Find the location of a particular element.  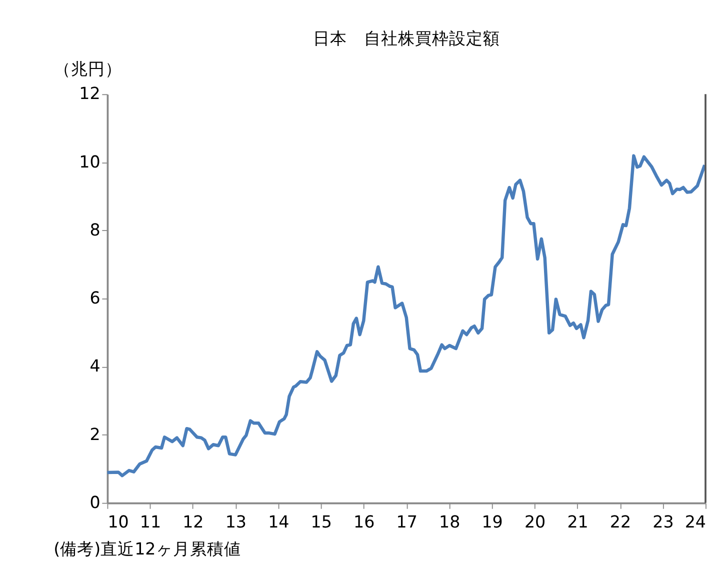

x-tick-label: 14 is located at coordinates (279, 522).